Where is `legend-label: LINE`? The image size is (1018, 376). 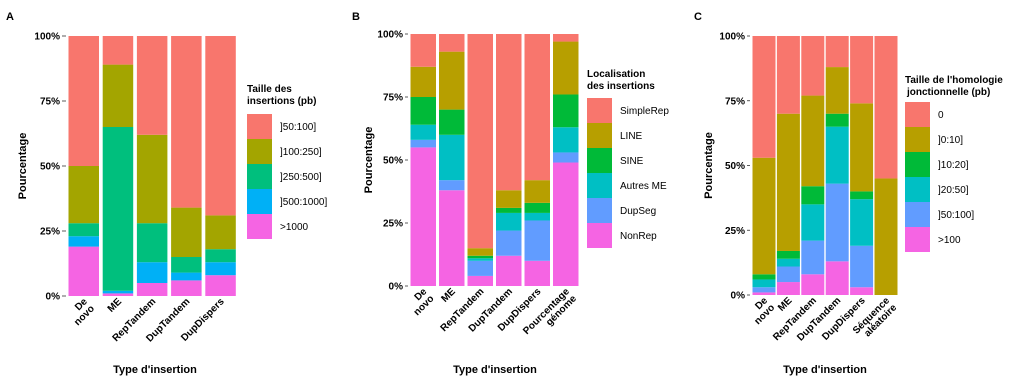
legend-label: LINE is located at coordinates (631, 136).